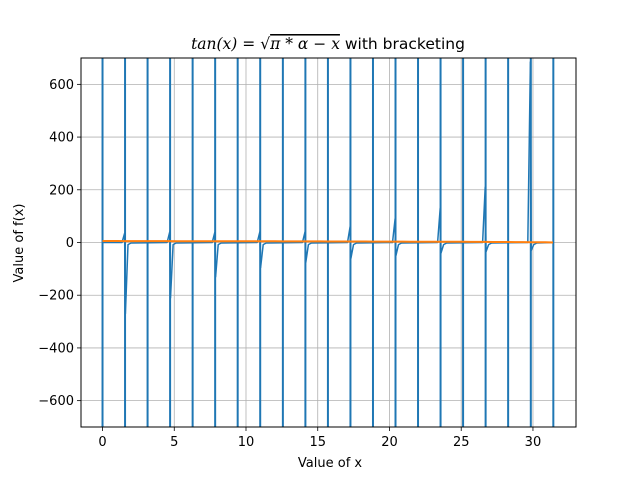  What do you see at coordinates (61, 138) in the screenshot?
I see `y-tick-label: 400` at bounding box center [61, 138].